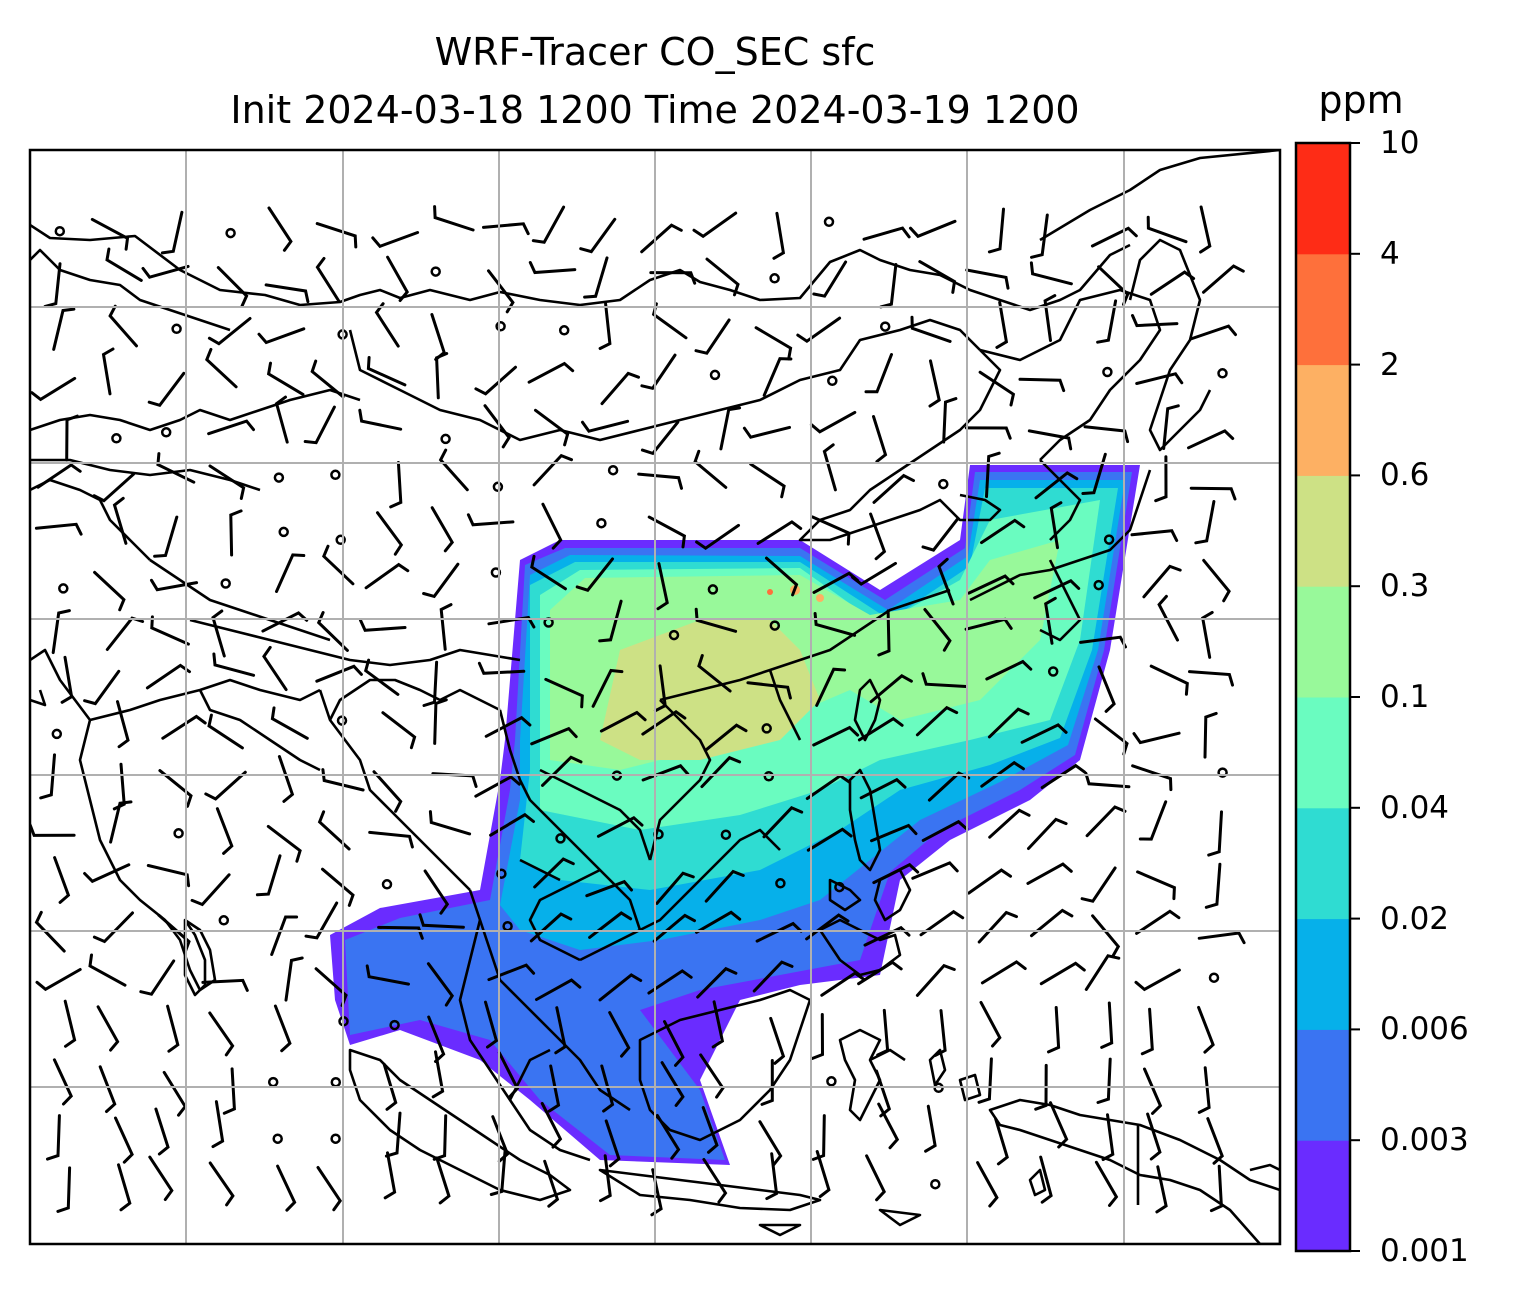 Image resolution: width=1528 pixels, height=1306 pixels. What do you see at coordinates (1400, 143) in the screenshot?
I see `colorbar-tick-label: 10` at bounding box center [1400, 143].